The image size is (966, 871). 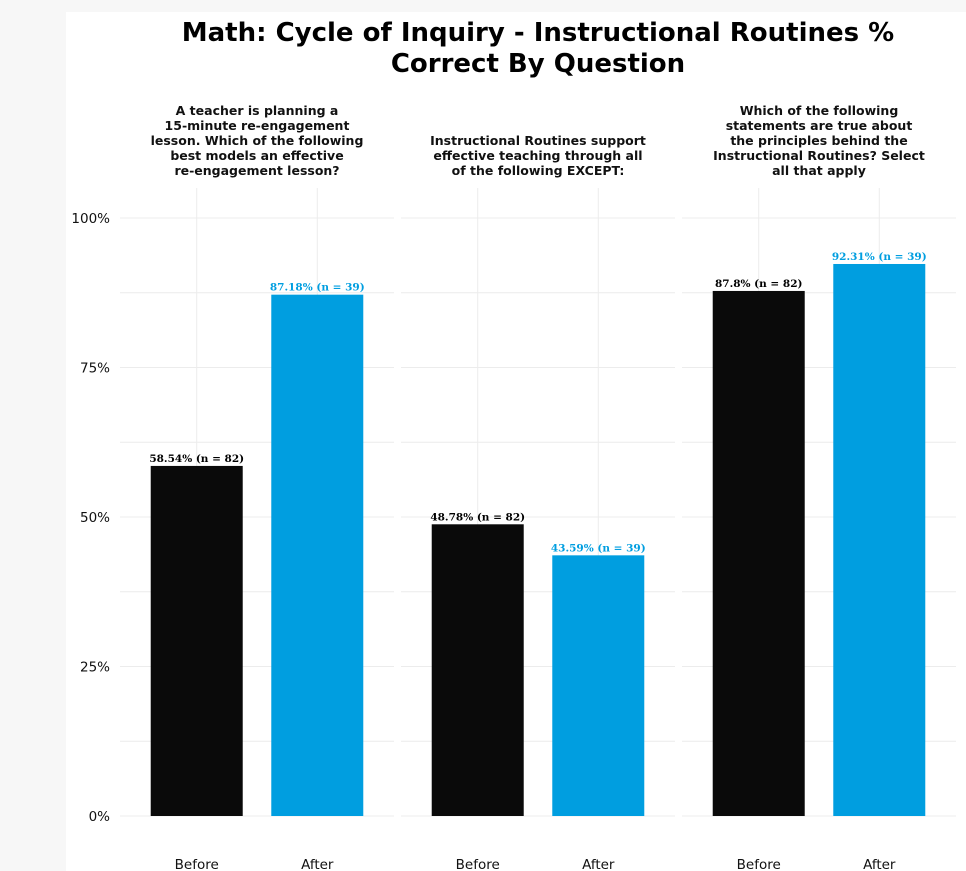 What do you see at coordinates (819, 110) in the screenshot?
I see `facet-title-line: Which of the following` at bounding box center [819, 110].